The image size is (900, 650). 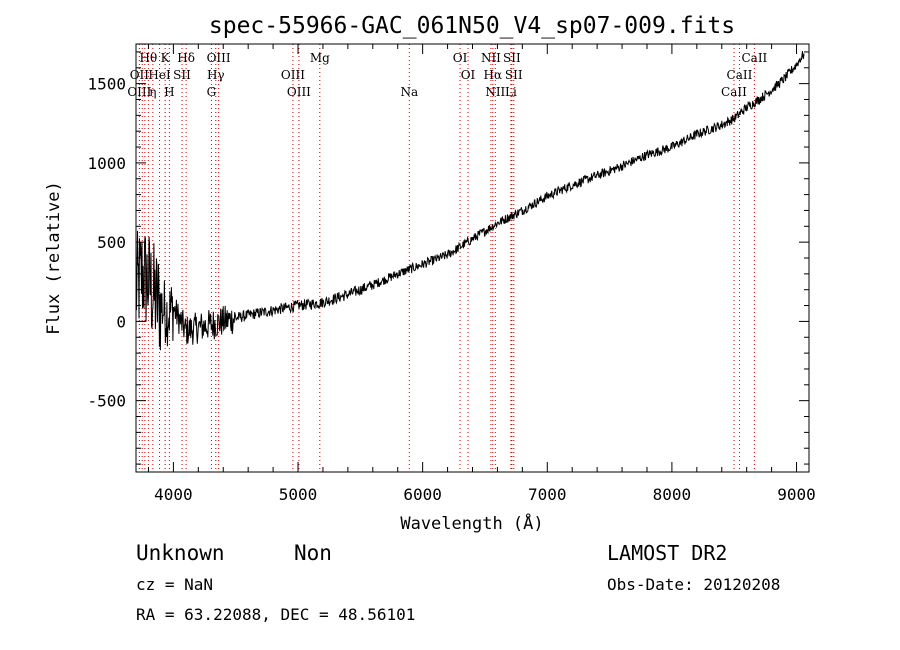 What do you see at coordinates (169, 92) in the screenshot?
I see `line-label: H` at bounding box center [169, 92].